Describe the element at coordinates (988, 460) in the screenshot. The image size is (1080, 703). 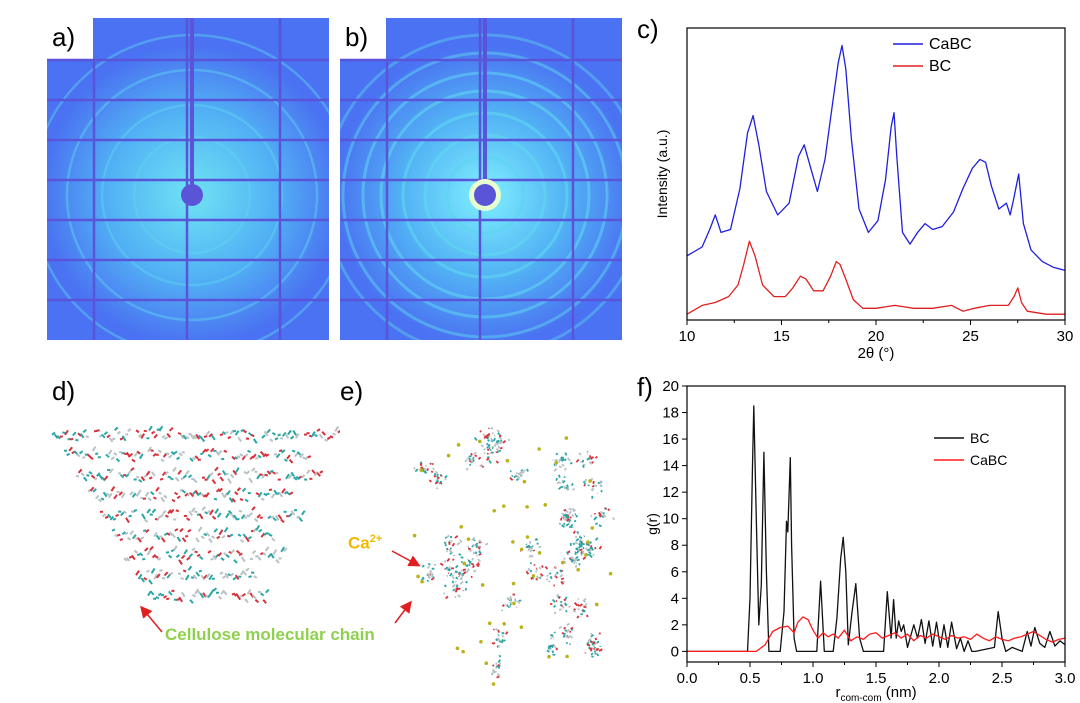
I see `legend-label-cabc: CaBC` at that location.